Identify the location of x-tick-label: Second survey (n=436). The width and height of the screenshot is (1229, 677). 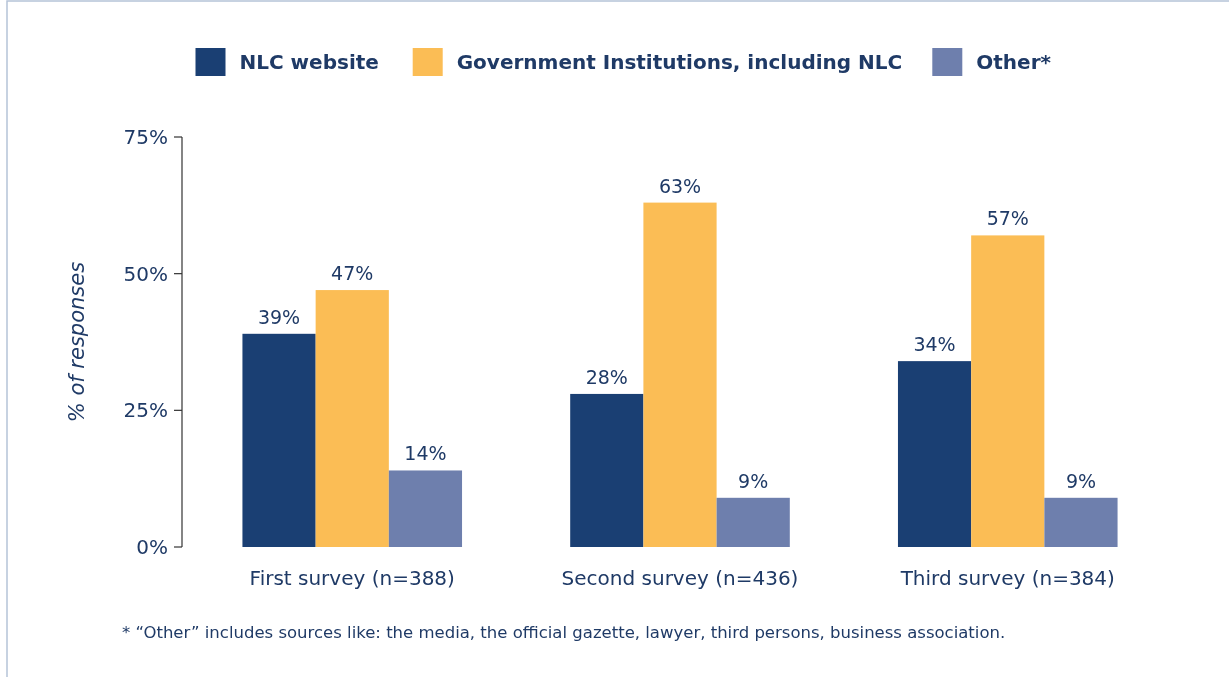
(680, 578).